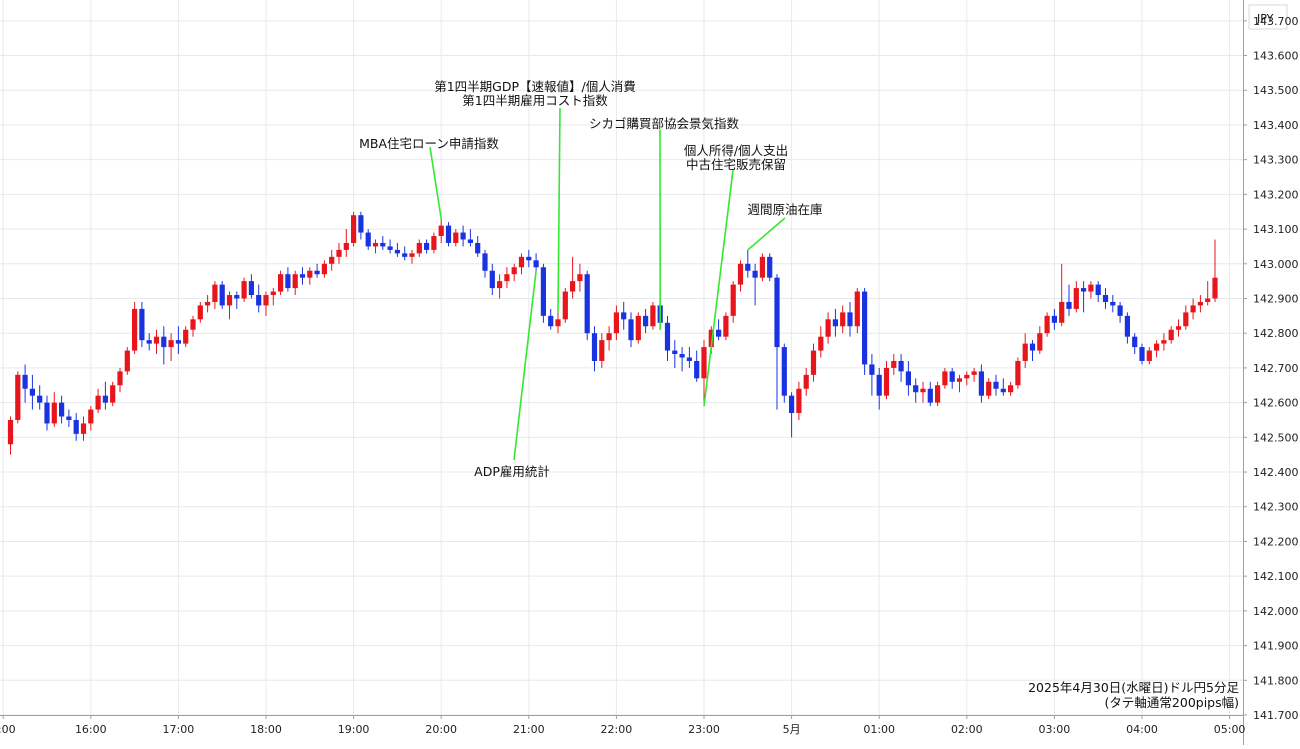 This screenshot has height=749, width=1300. I want to click on price-tick-label: 142.200, so click(1276, 541).